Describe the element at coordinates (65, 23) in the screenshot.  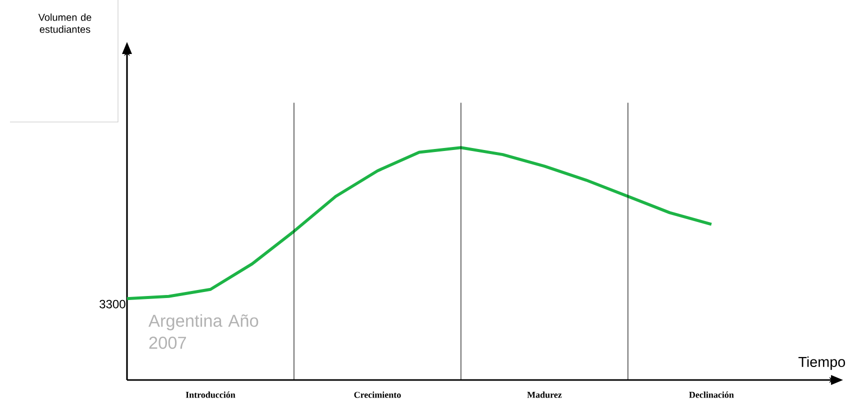
I see `text: Volumen de estudiantes` at that location.